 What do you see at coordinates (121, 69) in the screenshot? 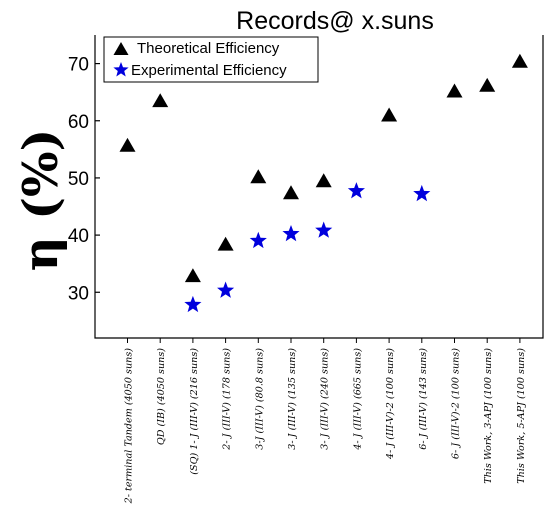
I see `legend-star-icon` at bounding box center [121, 69].